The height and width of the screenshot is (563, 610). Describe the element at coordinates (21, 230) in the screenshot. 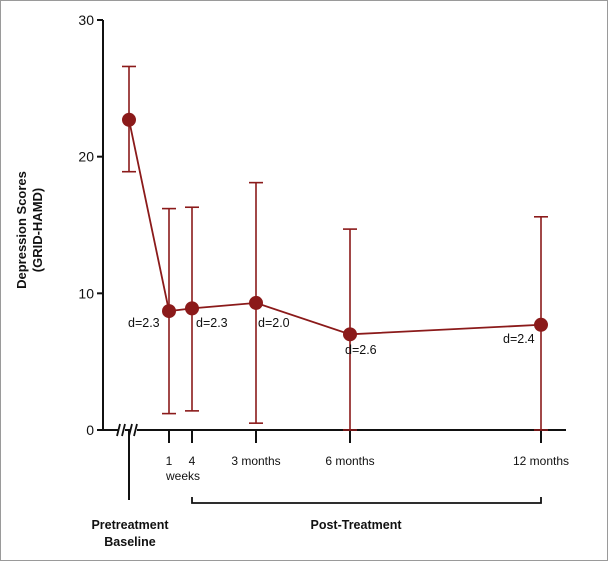

I see `y-axis-label-line1: Depression Scores` at that location.